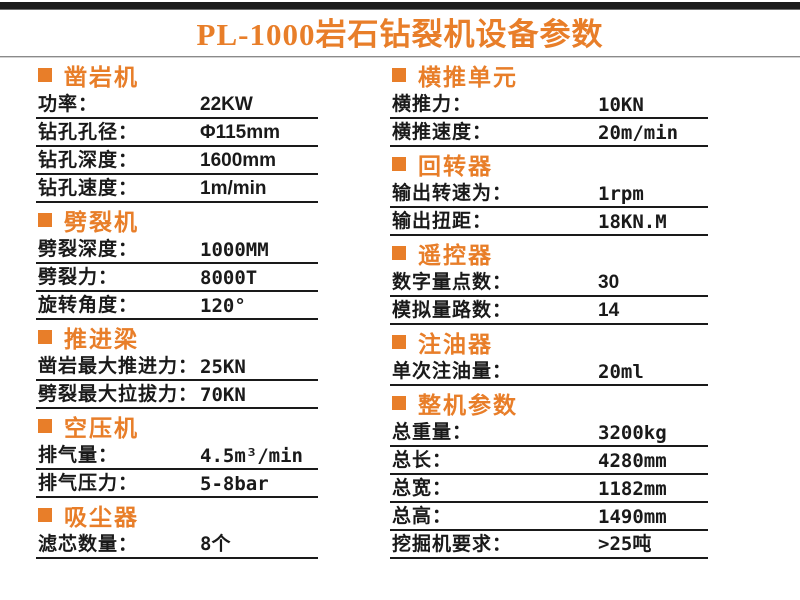  What do you see at coordinates (177, 75) in the screenshot?
I see `section-header: 凿岩机` at bounding box center [177, 75].